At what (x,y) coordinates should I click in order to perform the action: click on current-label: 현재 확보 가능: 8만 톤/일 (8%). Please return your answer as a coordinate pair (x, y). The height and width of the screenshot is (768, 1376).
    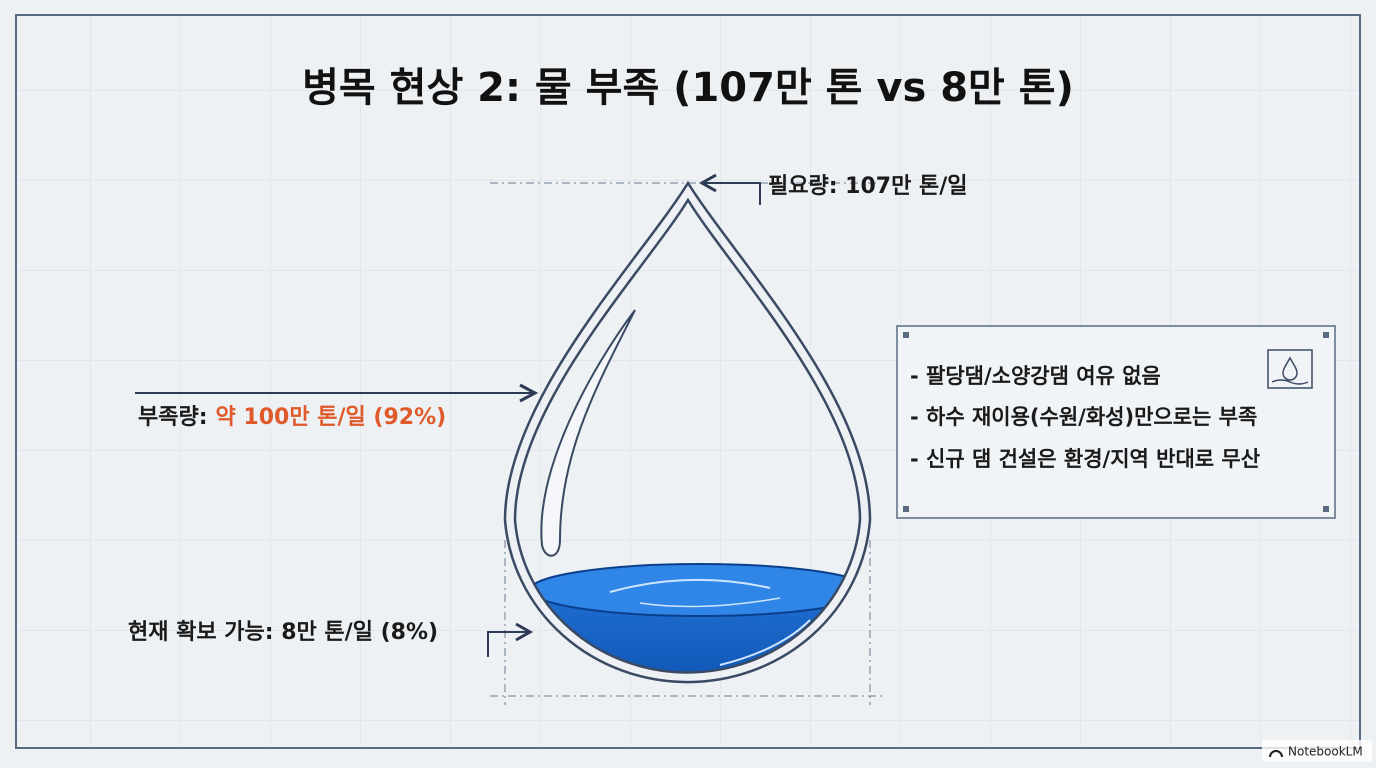
    Looking at the image, I should click on (283, 632).